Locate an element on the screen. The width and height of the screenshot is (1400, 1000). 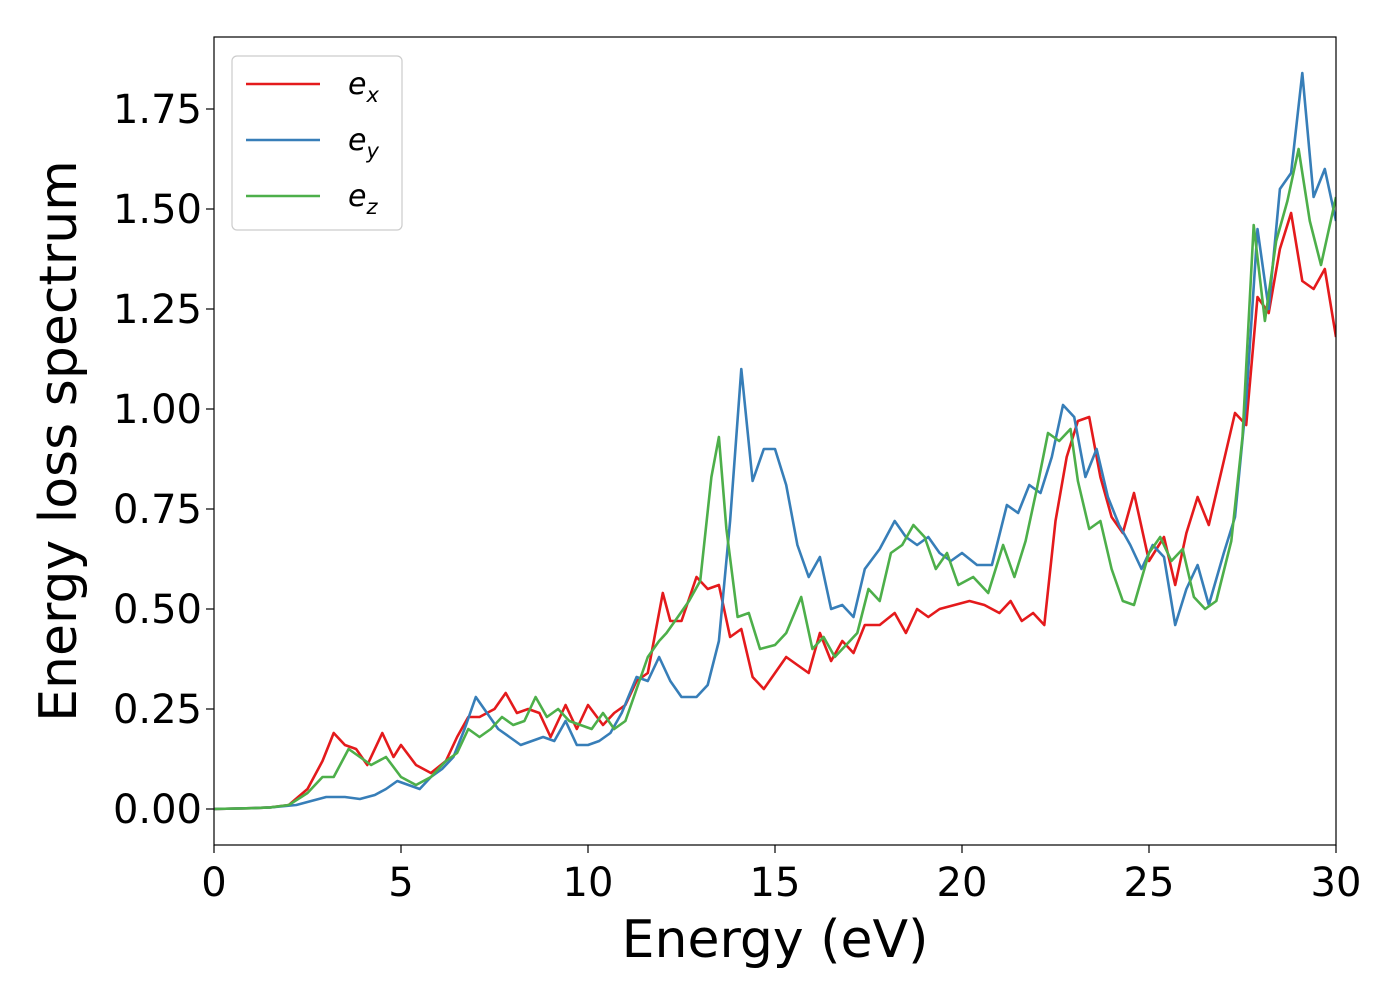
legend-label: ex is located at coordinates (363, 87).